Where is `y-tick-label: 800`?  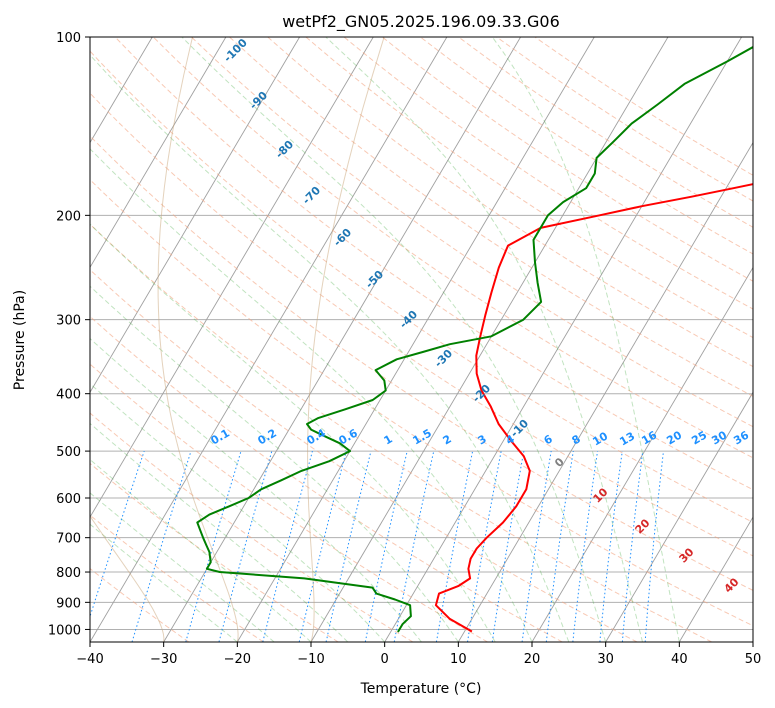 y-tick-label: 800 is located at coordinates (68, 573).